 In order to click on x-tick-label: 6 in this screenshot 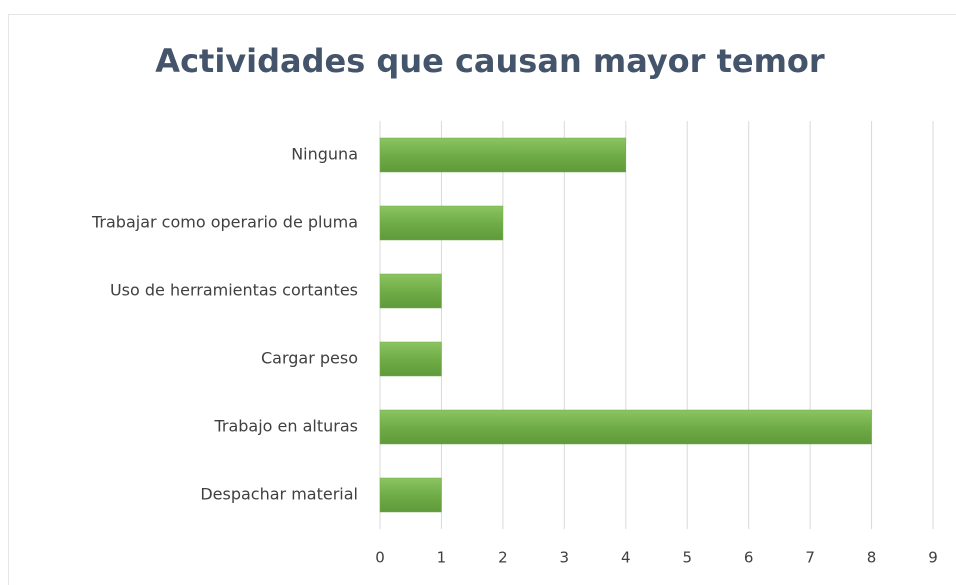, I will do `click(749, 558)`.